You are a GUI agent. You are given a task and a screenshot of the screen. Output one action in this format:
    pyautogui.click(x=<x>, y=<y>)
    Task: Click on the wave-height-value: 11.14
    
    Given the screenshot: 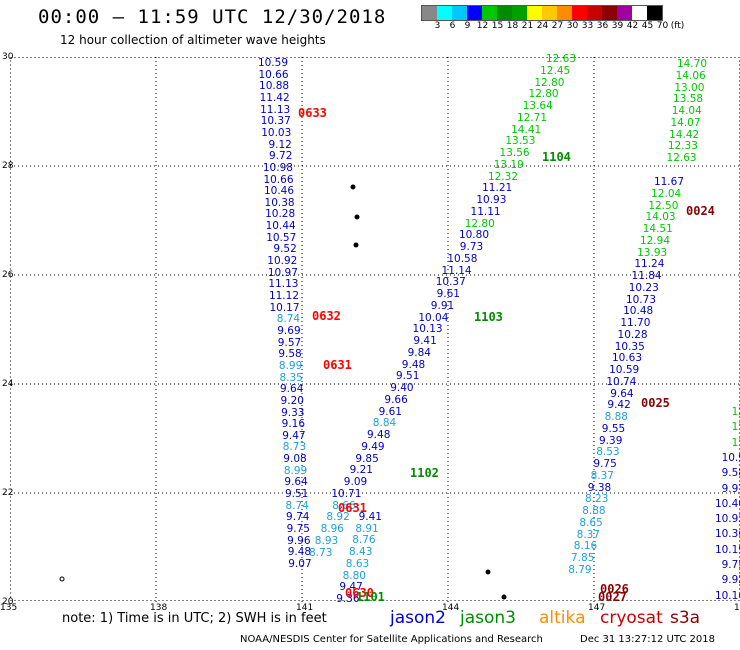 What is the action you would take?
    pyautogui.click(x=456, y=270)
    